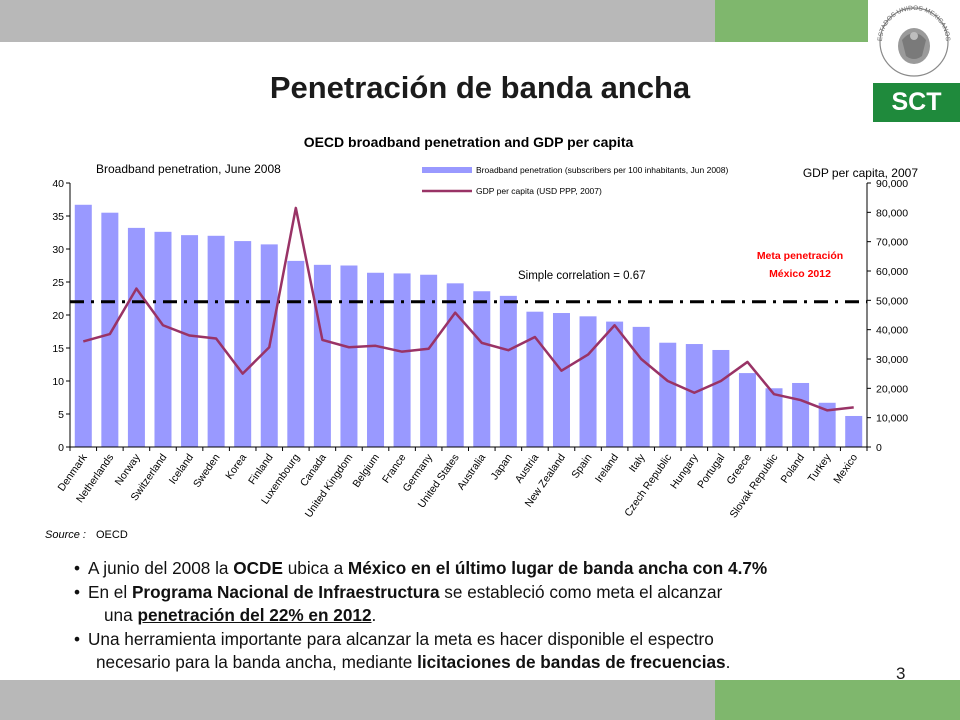 The image size is (960, 720). I want to click on bar-slovak-republic, so click(774, 417).